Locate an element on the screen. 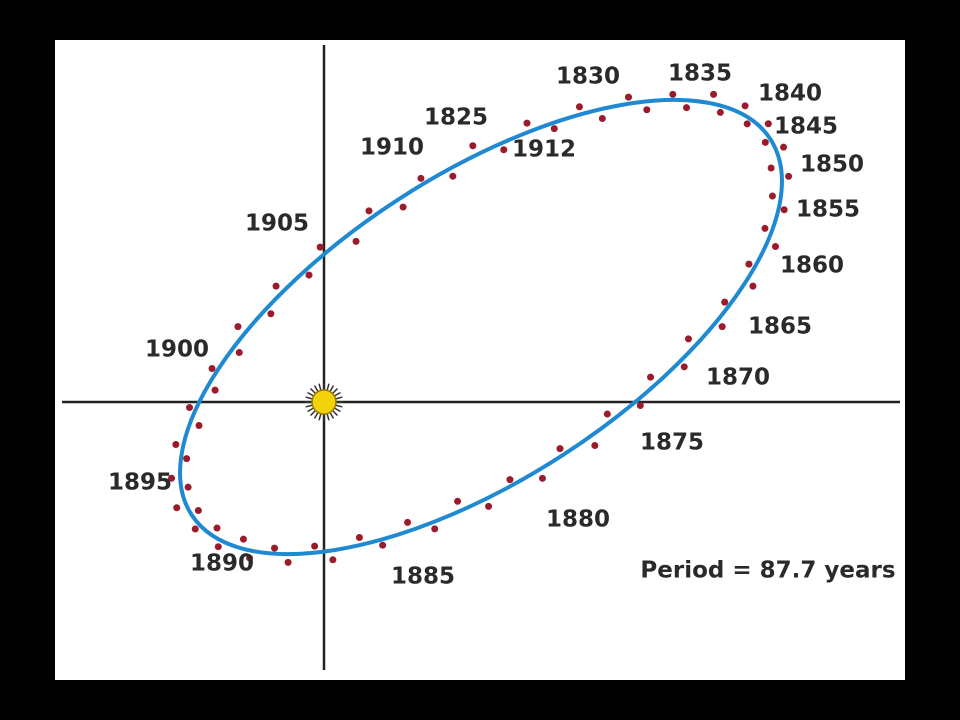 The width and height of the screenshot is (960, 720). year-label: 1885 is located at coordinates (423, 577).